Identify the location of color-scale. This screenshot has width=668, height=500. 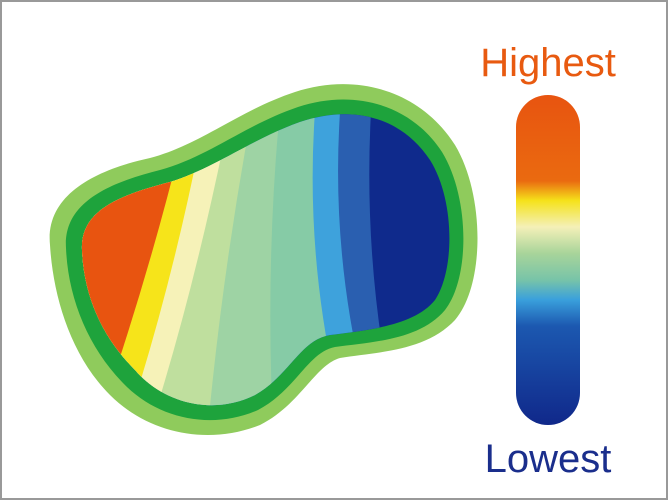
(548, 260).